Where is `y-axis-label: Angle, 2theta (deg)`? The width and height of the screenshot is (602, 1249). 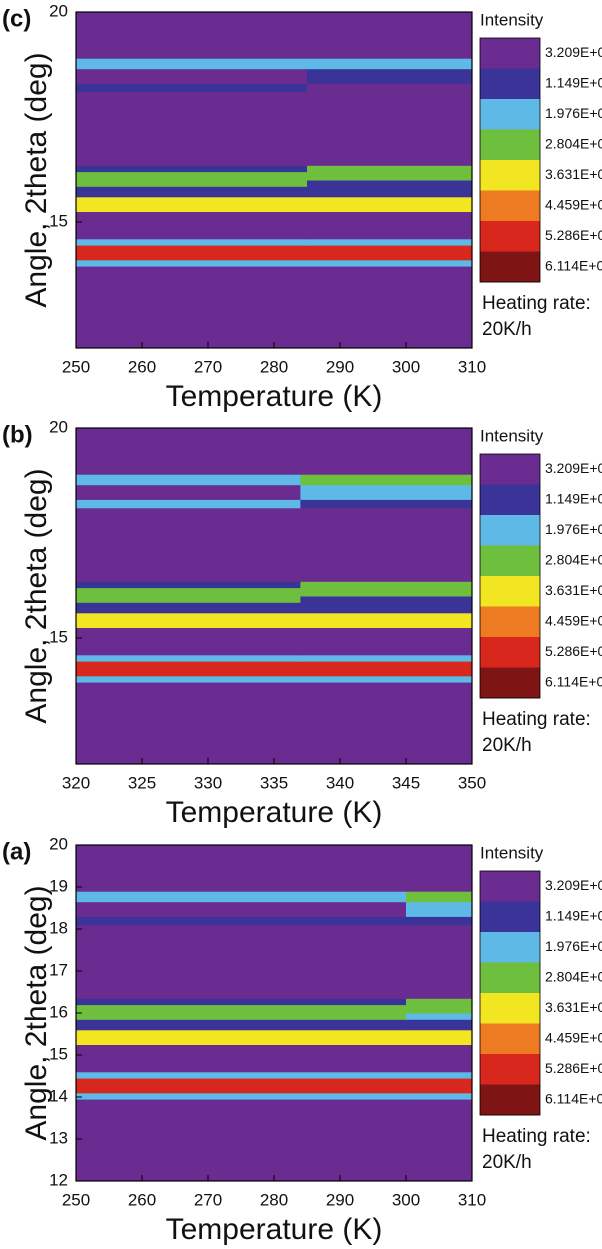 y-axis-label: Angle, 2theta (deg) is located at coordinates (36, 595).